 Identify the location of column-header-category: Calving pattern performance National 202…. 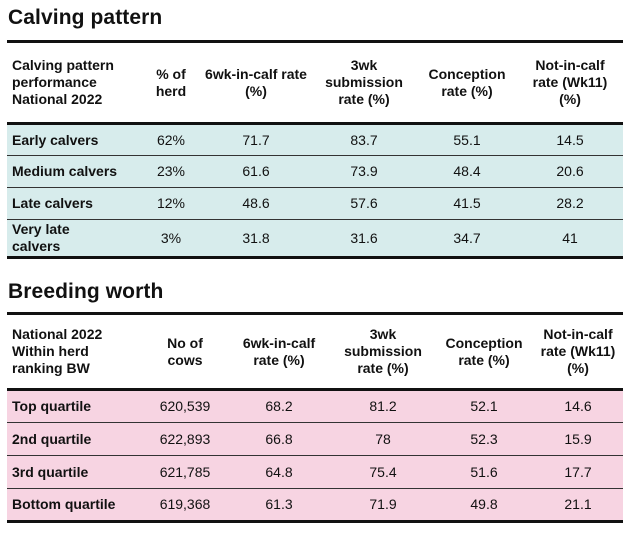
(74, 82).